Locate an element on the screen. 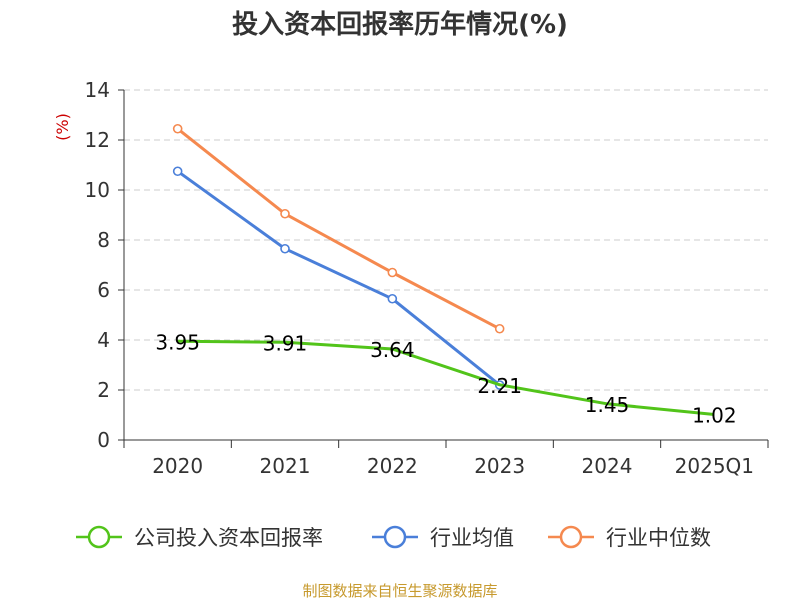 This screenshot has height=600, width=800. data-label-company: 2.21 is located at coordinates (499, 386).